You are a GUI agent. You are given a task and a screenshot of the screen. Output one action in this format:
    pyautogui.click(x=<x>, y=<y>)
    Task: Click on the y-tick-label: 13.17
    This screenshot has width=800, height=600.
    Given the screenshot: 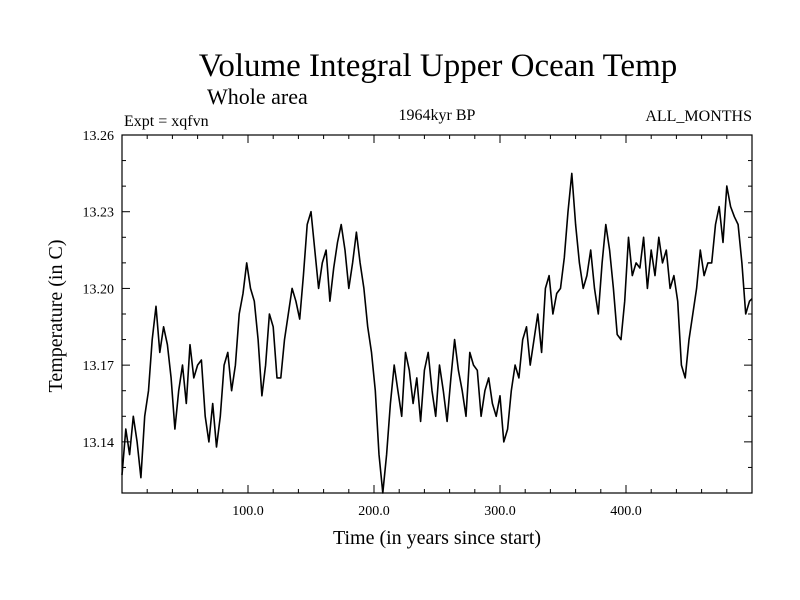 What is the action you would take?
    pyautogui.click(x=99, y=366)
    